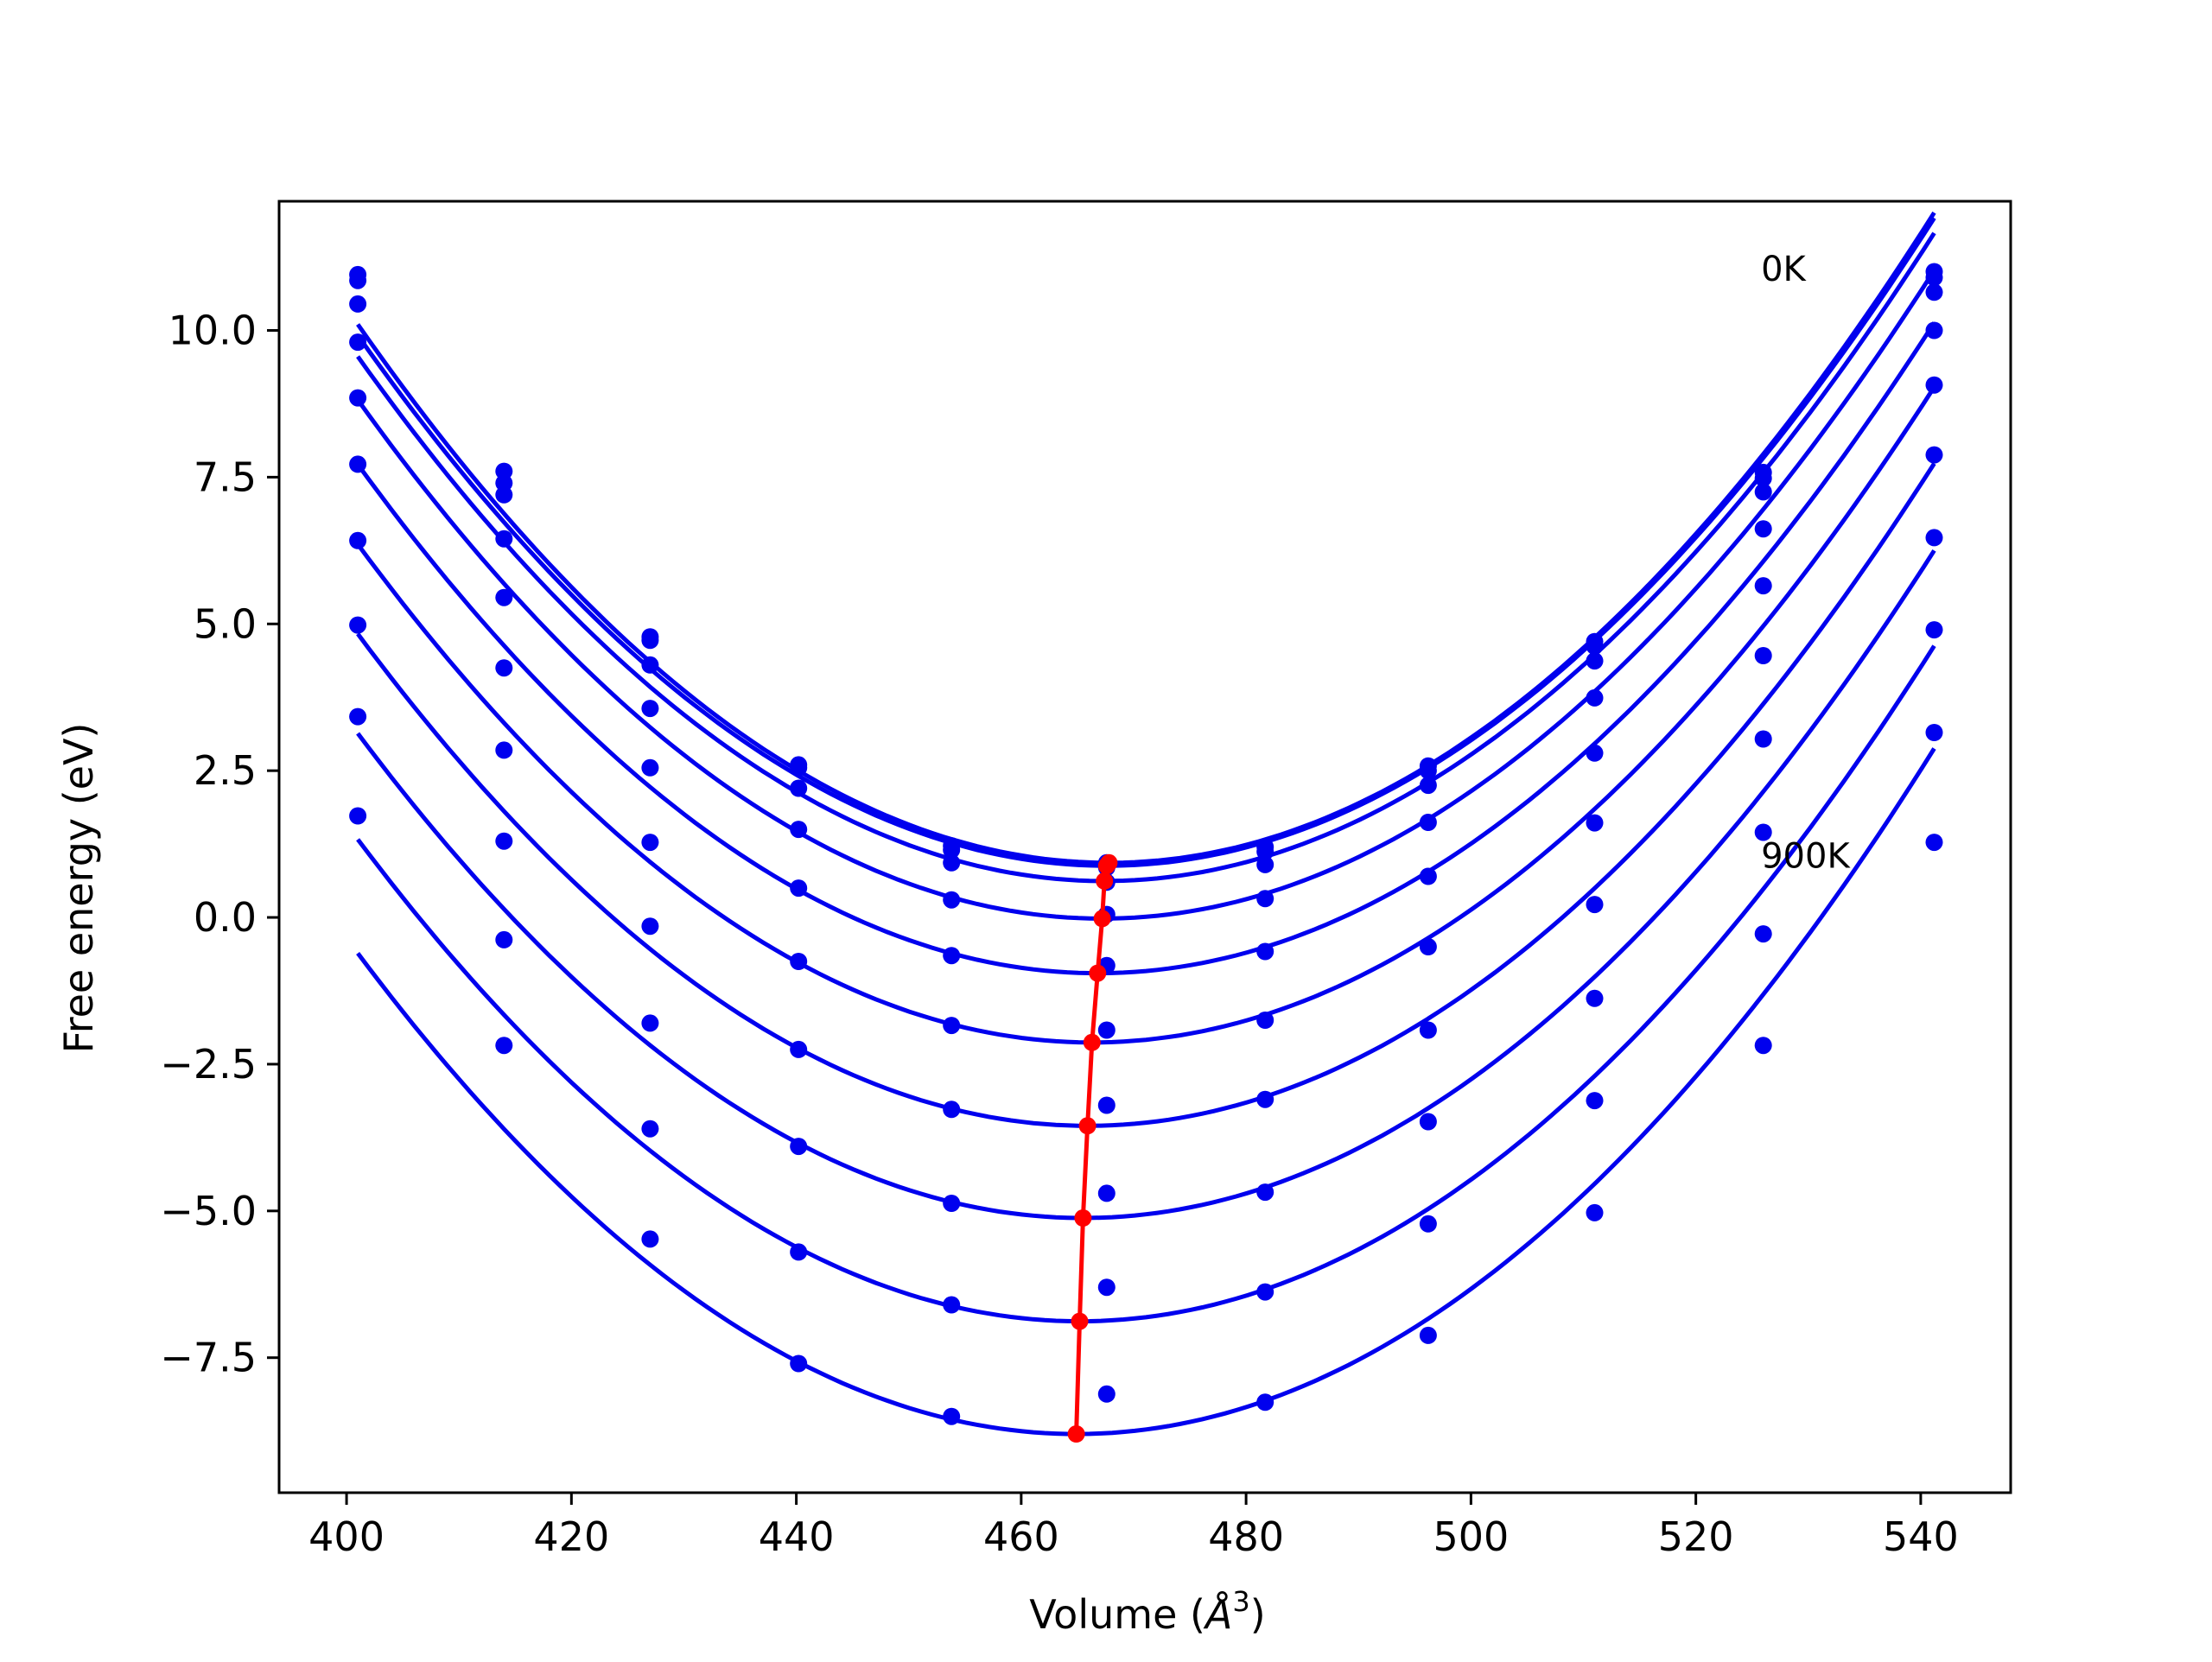 This screenshot has height=1662, width=2212. What do you see at coordinates (1133, 1526) in the screenshot?
I see `x-axis-ticks: 400 420 440 460 480 500 520 540` at bounding box center [1133, 1526].